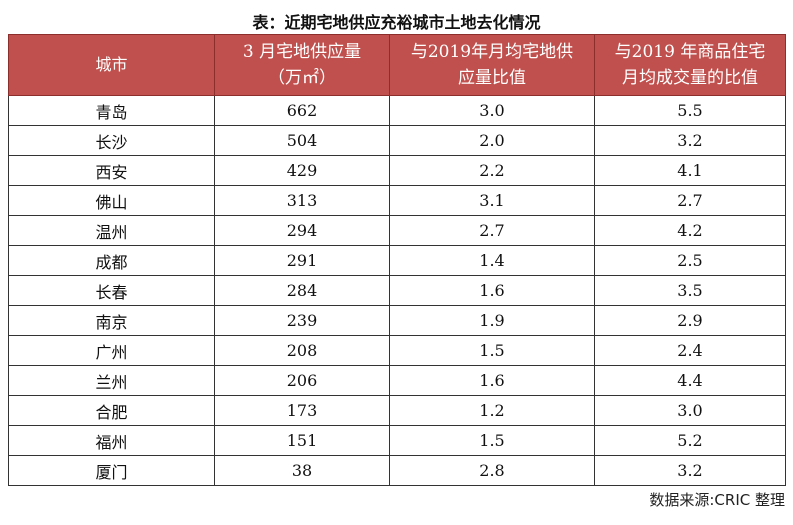 This screenshot has width=793, height=525. I want to click on cell-ratio-supply: 2.8, so click(492, 470).